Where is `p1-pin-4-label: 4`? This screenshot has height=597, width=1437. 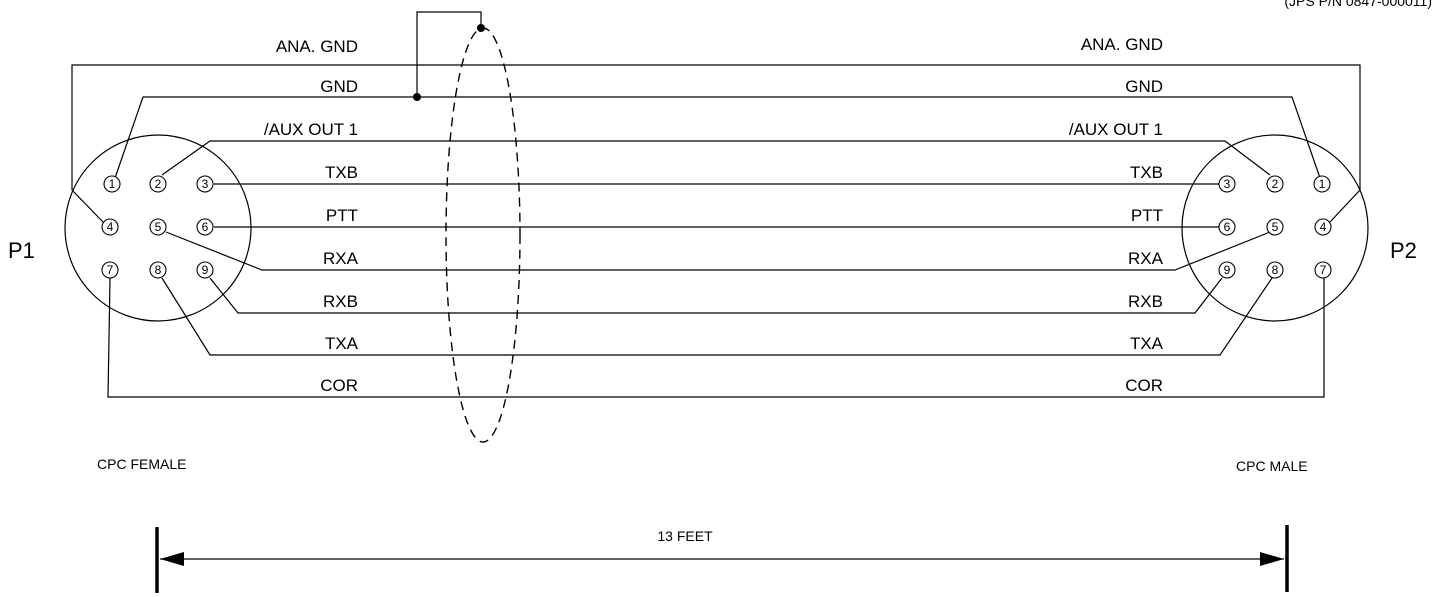 p1-pin-4-label: 4 is located at coordinates (110, 227).